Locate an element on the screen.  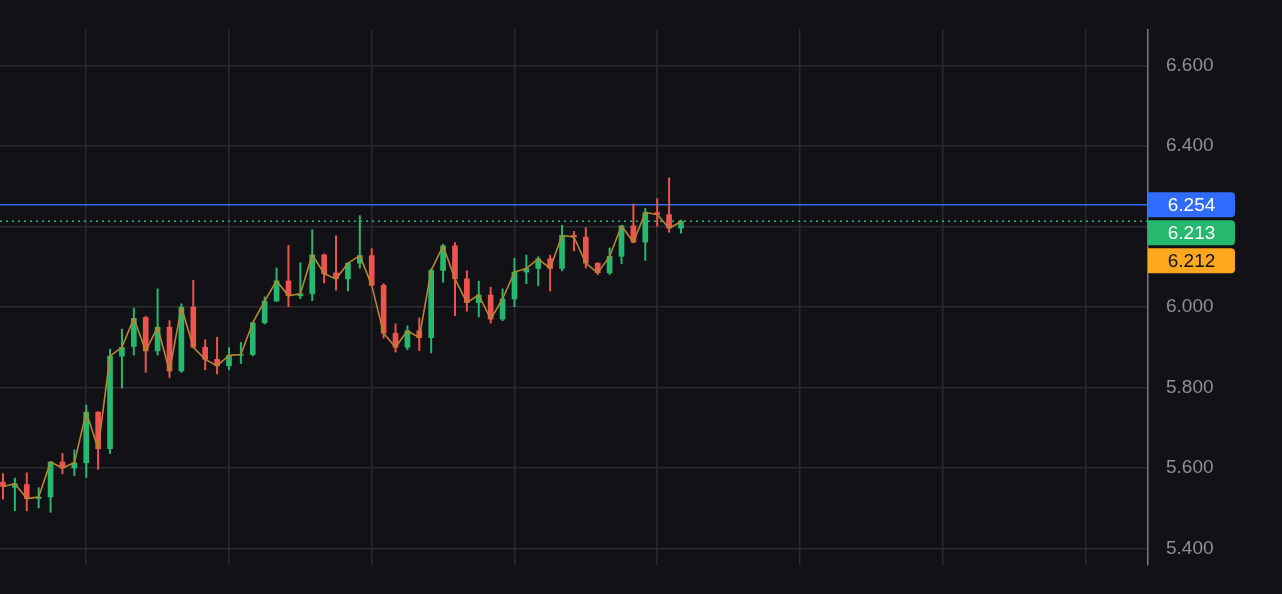
ref-line-label: 6.213 is located at coordinates (1191, 233).